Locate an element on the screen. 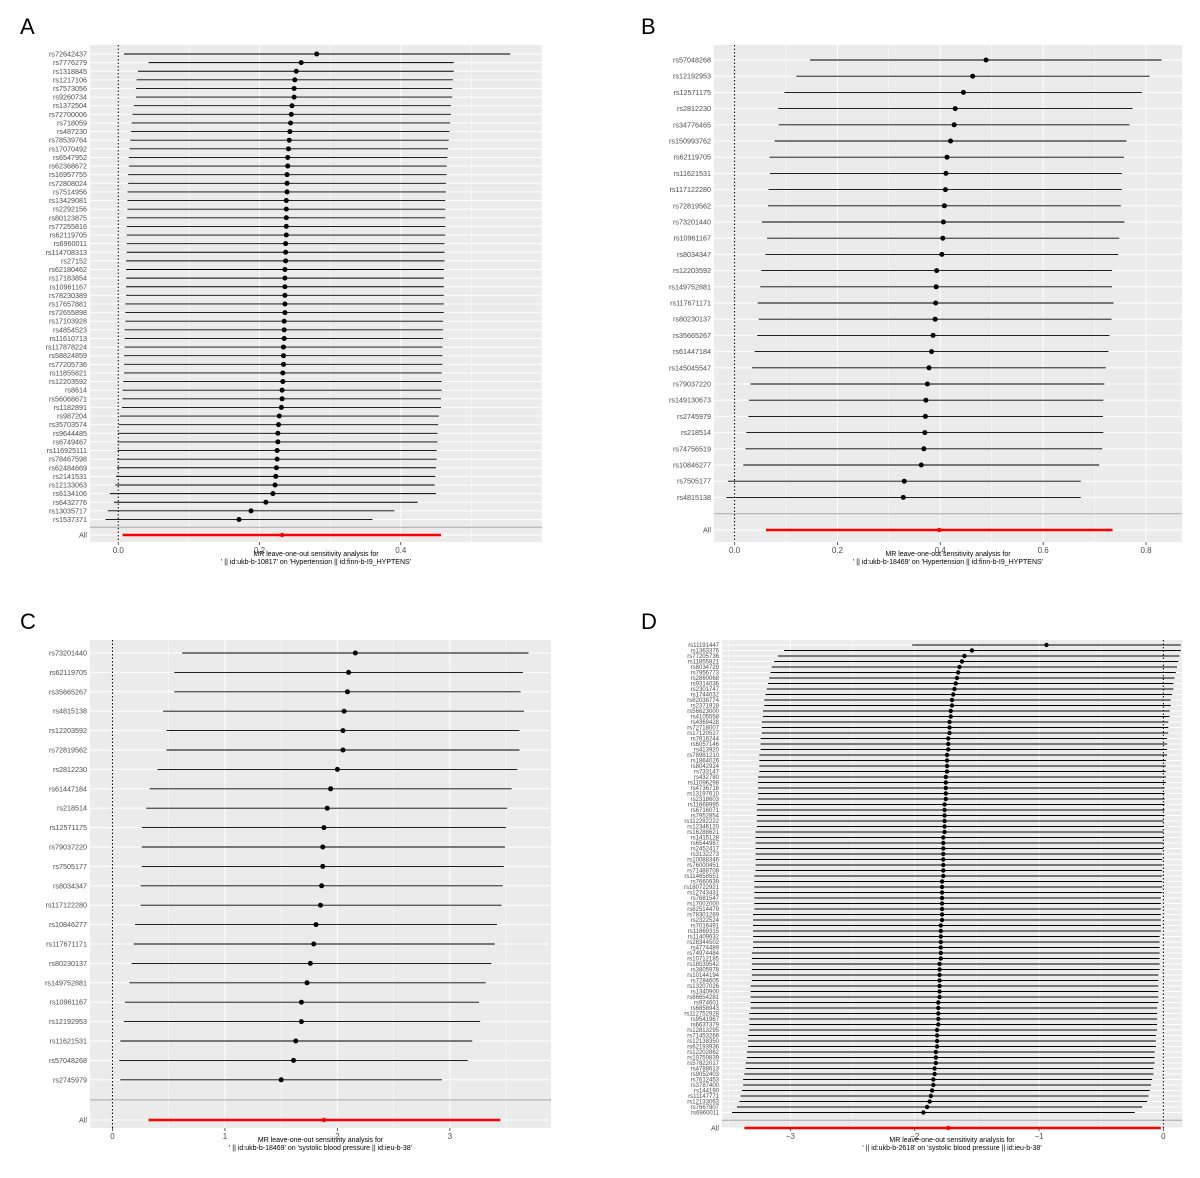  snp-label: rs62119705 is located at coordinates (68, 672).